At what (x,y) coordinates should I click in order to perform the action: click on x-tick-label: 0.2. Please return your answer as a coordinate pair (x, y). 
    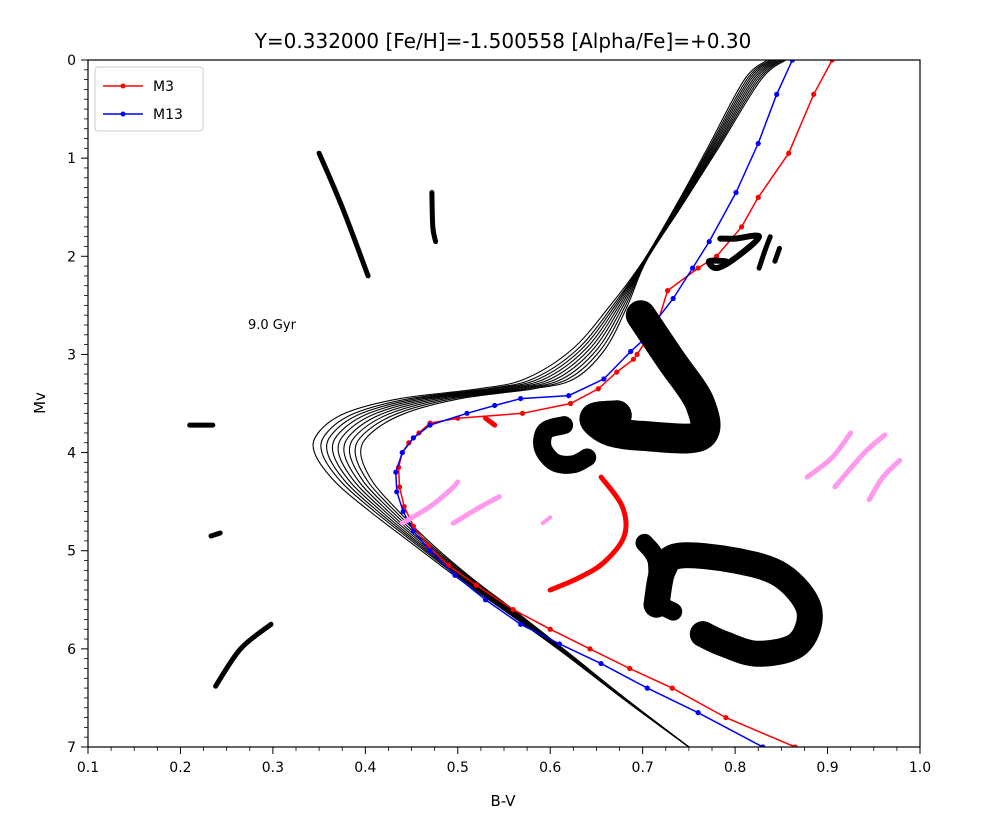
    Looking at the image, I should click on (180, 768).